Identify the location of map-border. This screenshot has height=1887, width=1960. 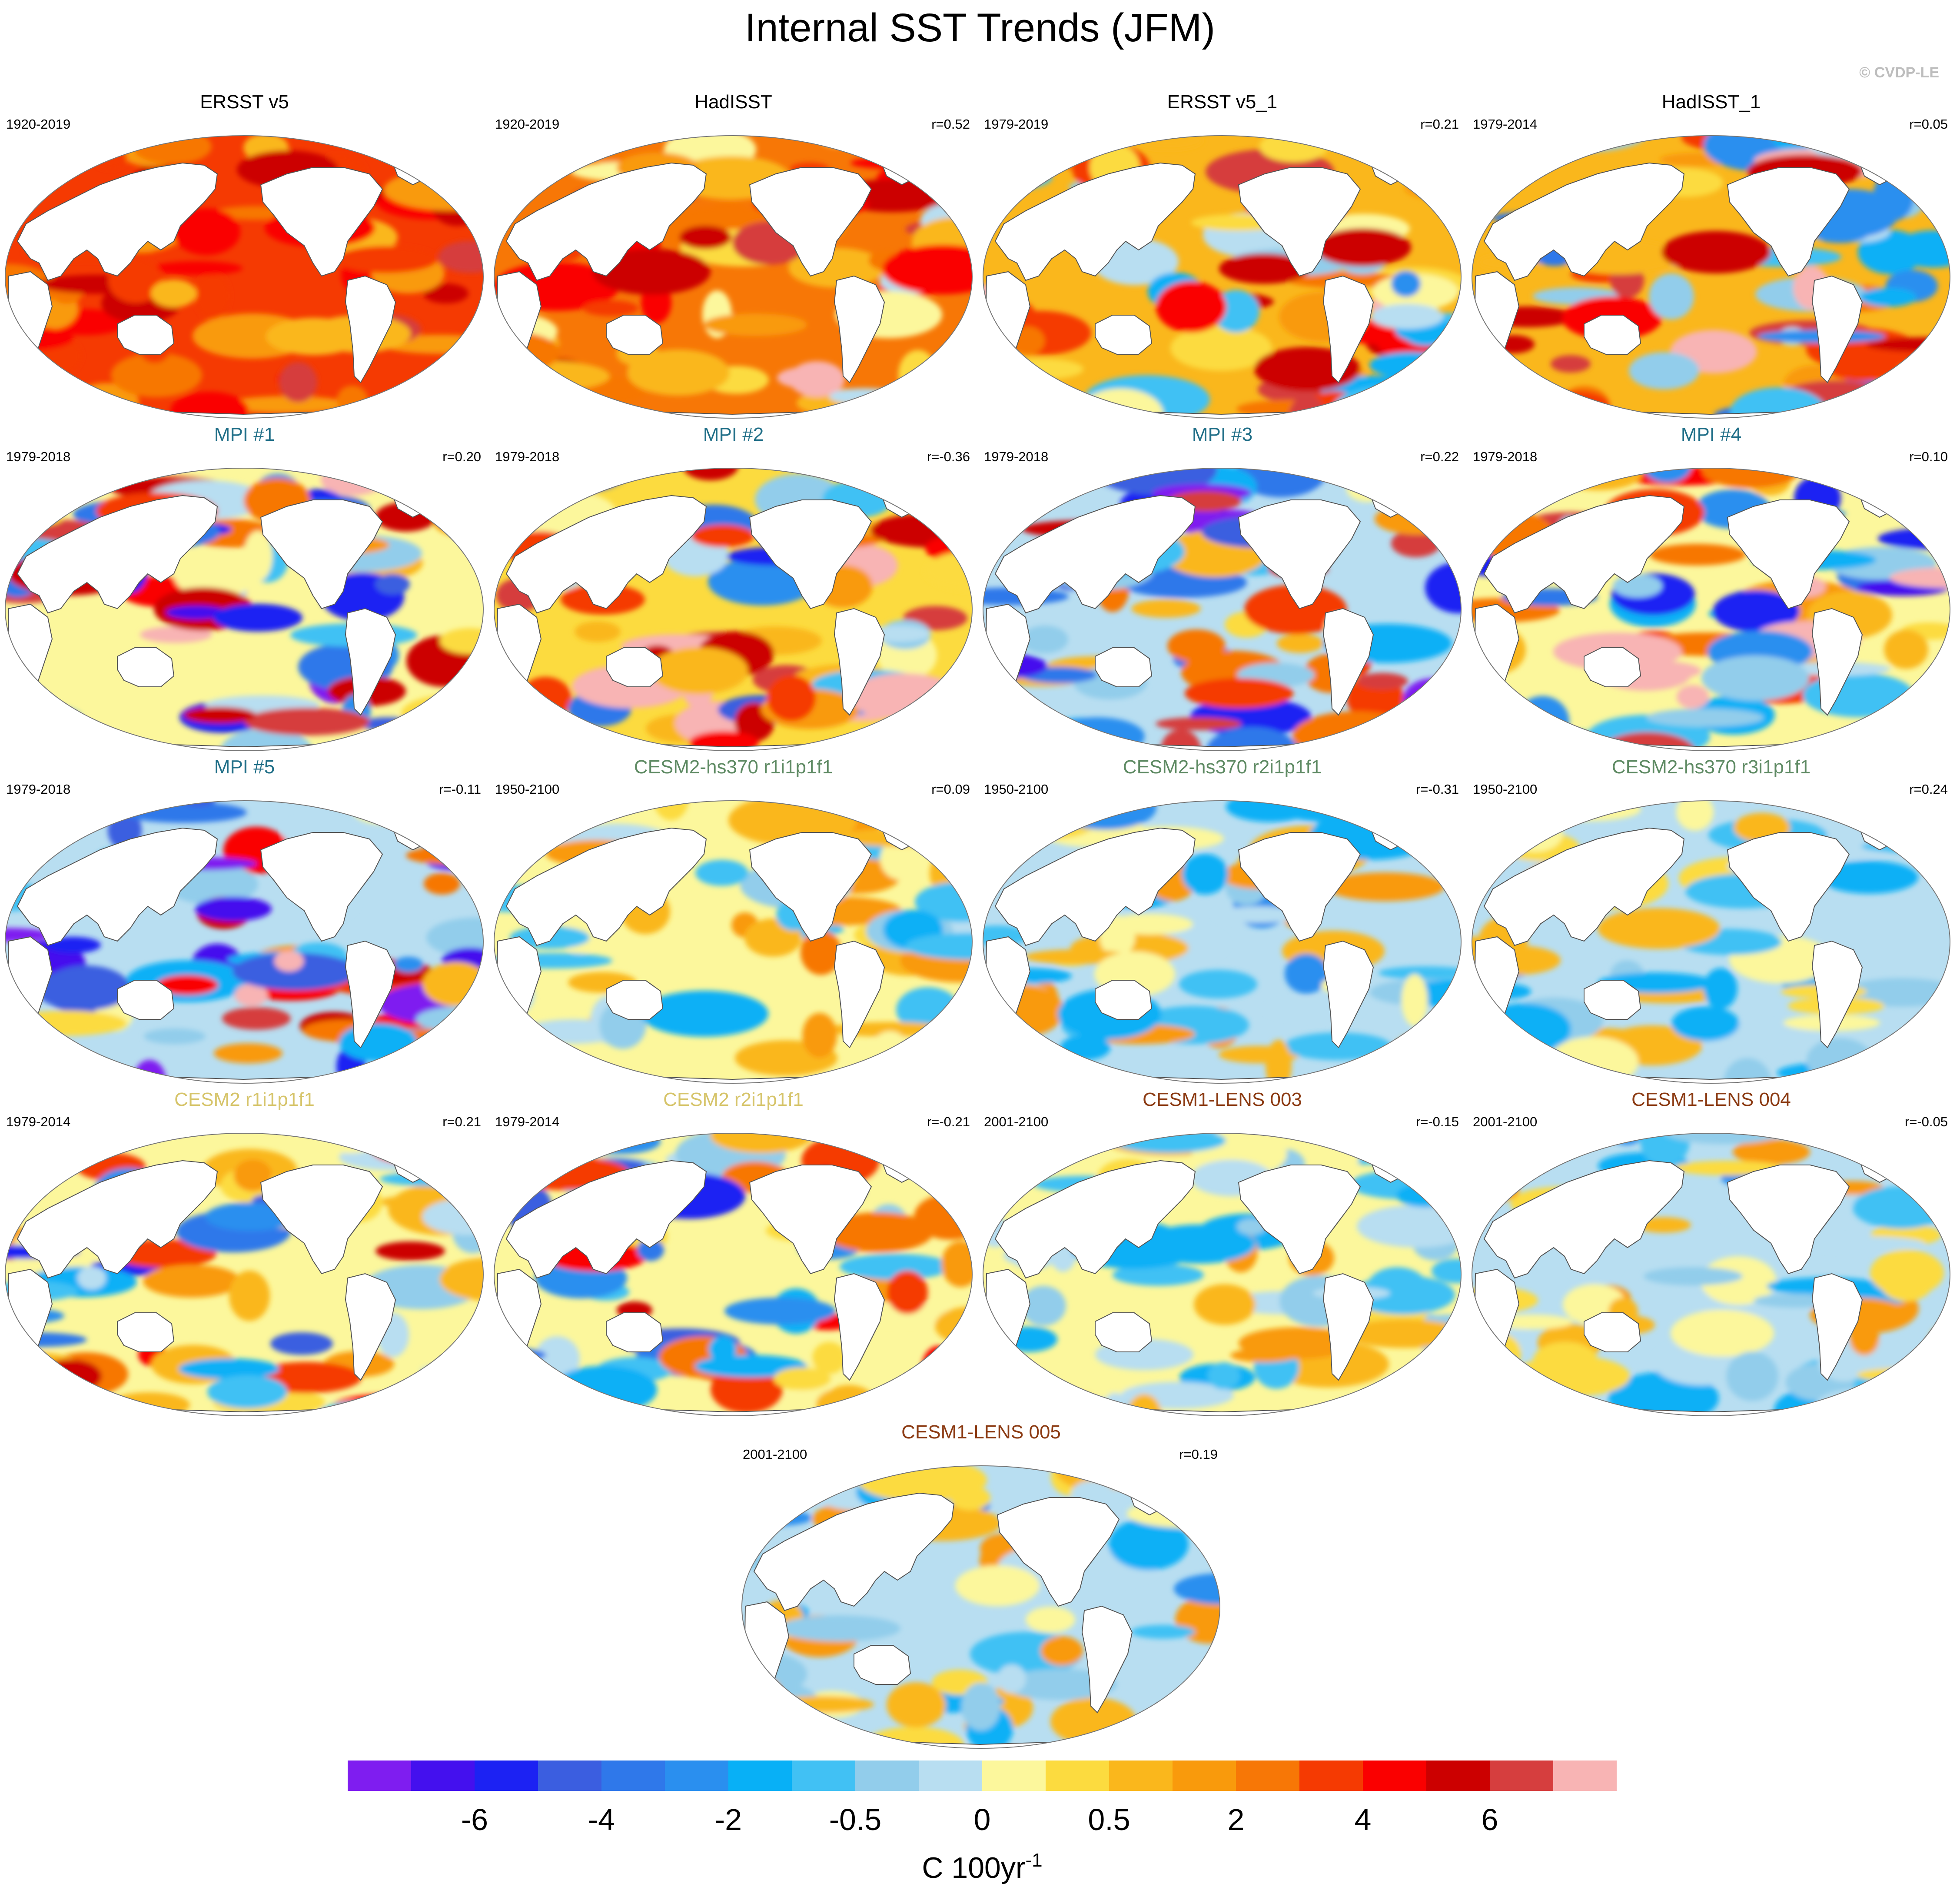
(1711, 277).